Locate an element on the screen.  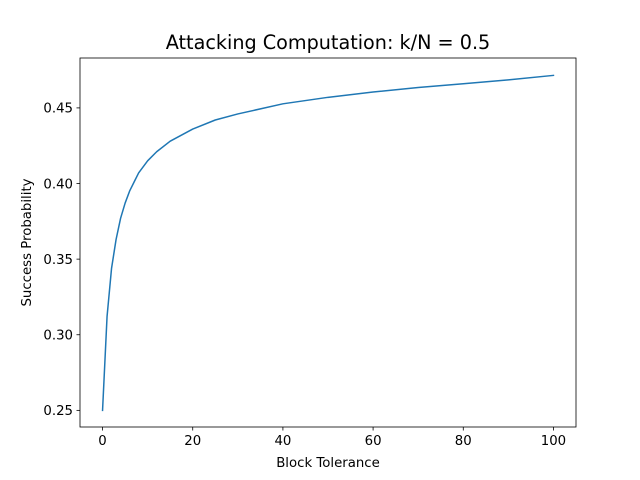
x-axis-label: Block Tolerance is located at coordinates (328, 463).